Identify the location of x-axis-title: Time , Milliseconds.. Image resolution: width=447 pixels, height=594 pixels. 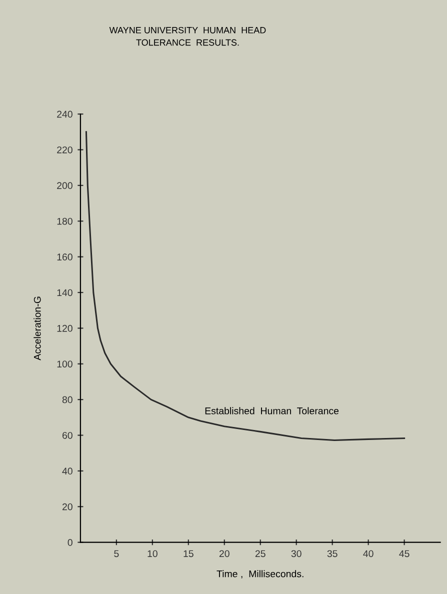
(260, 574).